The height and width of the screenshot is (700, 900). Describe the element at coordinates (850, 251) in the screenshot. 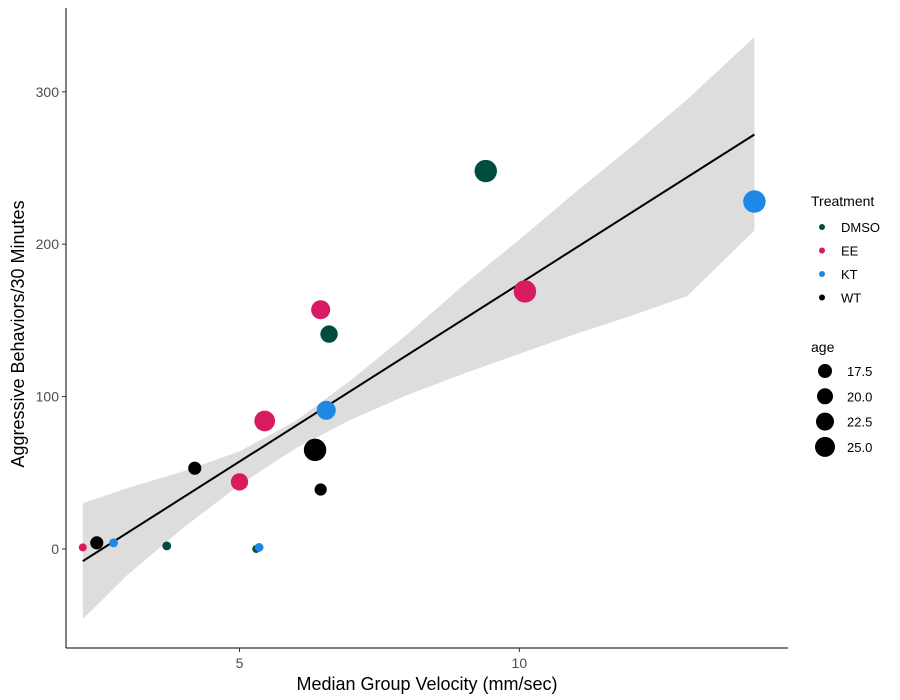

I see `legend-label-ee: EE` at that location.